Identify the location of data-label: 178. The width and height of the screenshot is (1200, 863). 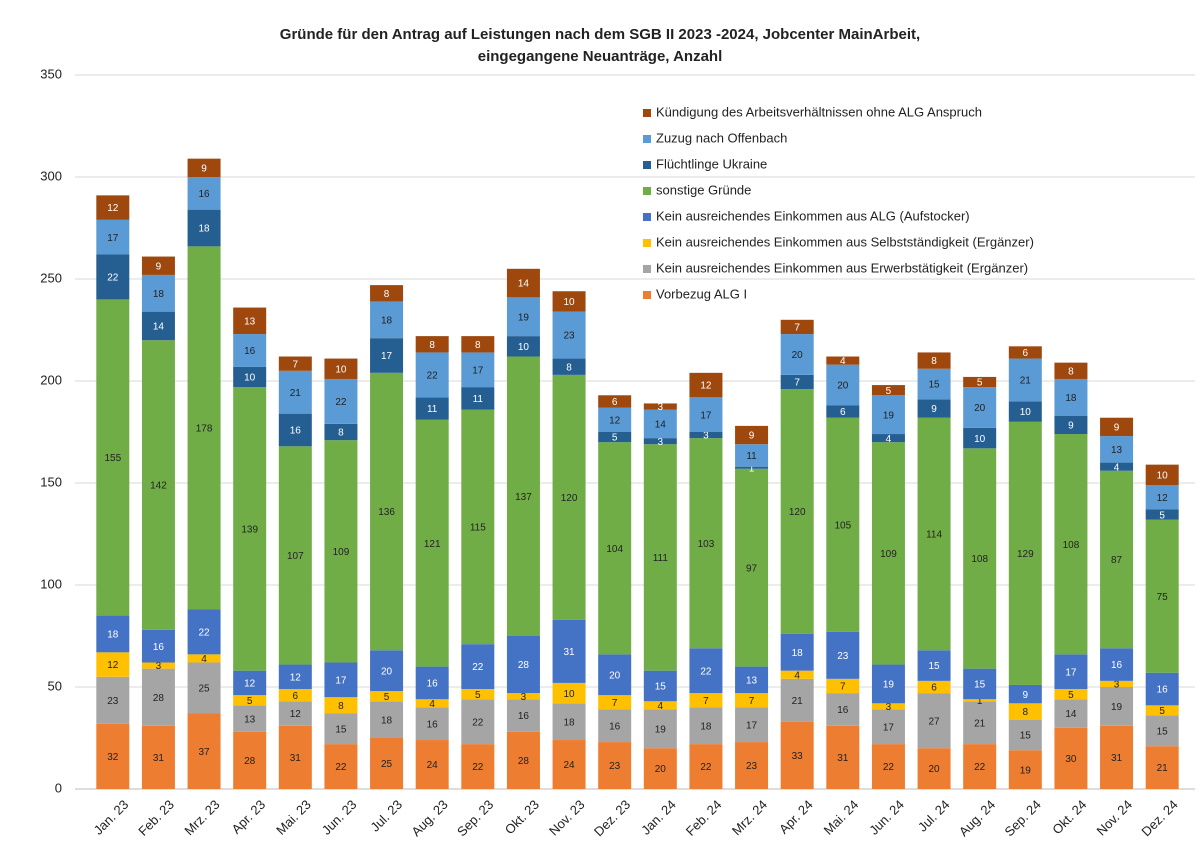
(204, 429).